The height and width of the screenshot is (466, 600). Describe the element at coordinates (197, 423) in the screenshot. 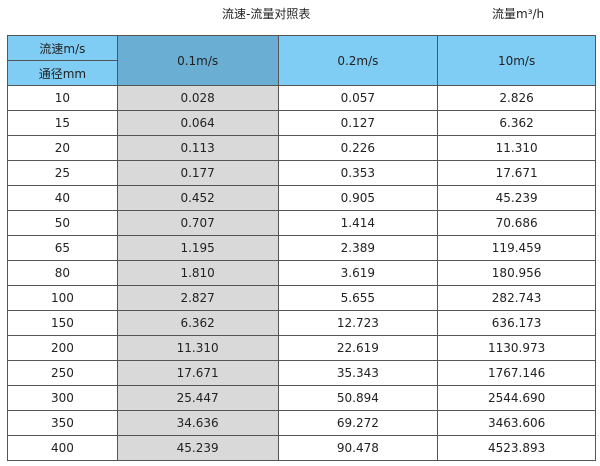

I see `flow-cell: 34.636` at that location.